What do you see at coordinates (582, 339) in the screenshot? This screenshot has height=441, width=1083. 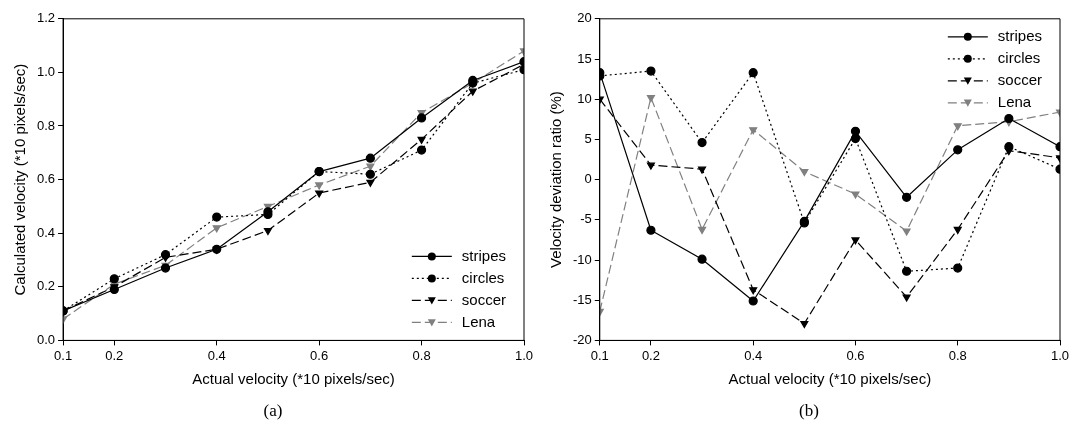 I see `y-tick-label: -20` at bounding box center [582, 339].